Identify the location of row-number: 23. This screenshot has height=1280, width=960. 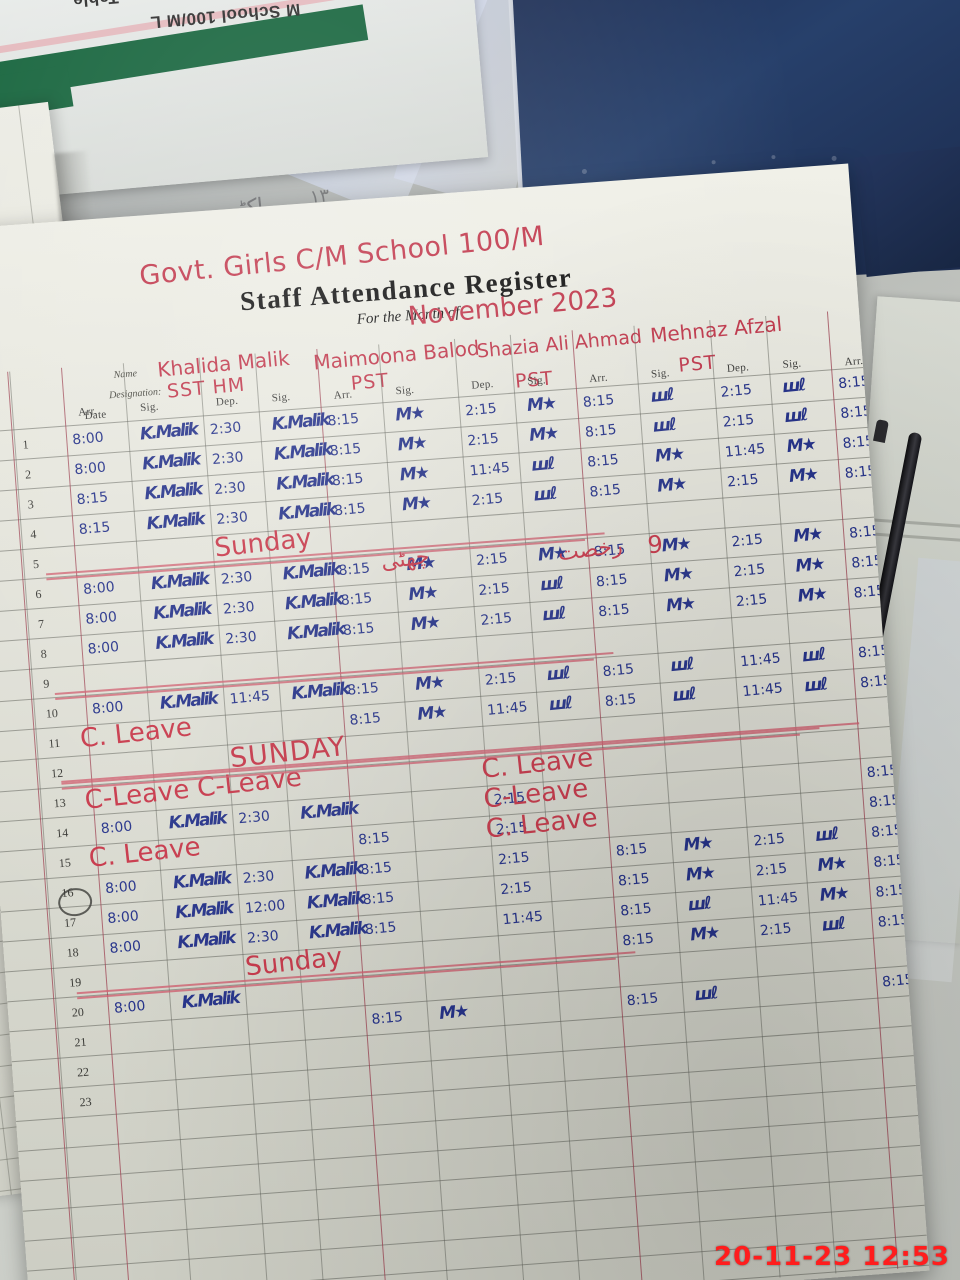
(86, 1102).